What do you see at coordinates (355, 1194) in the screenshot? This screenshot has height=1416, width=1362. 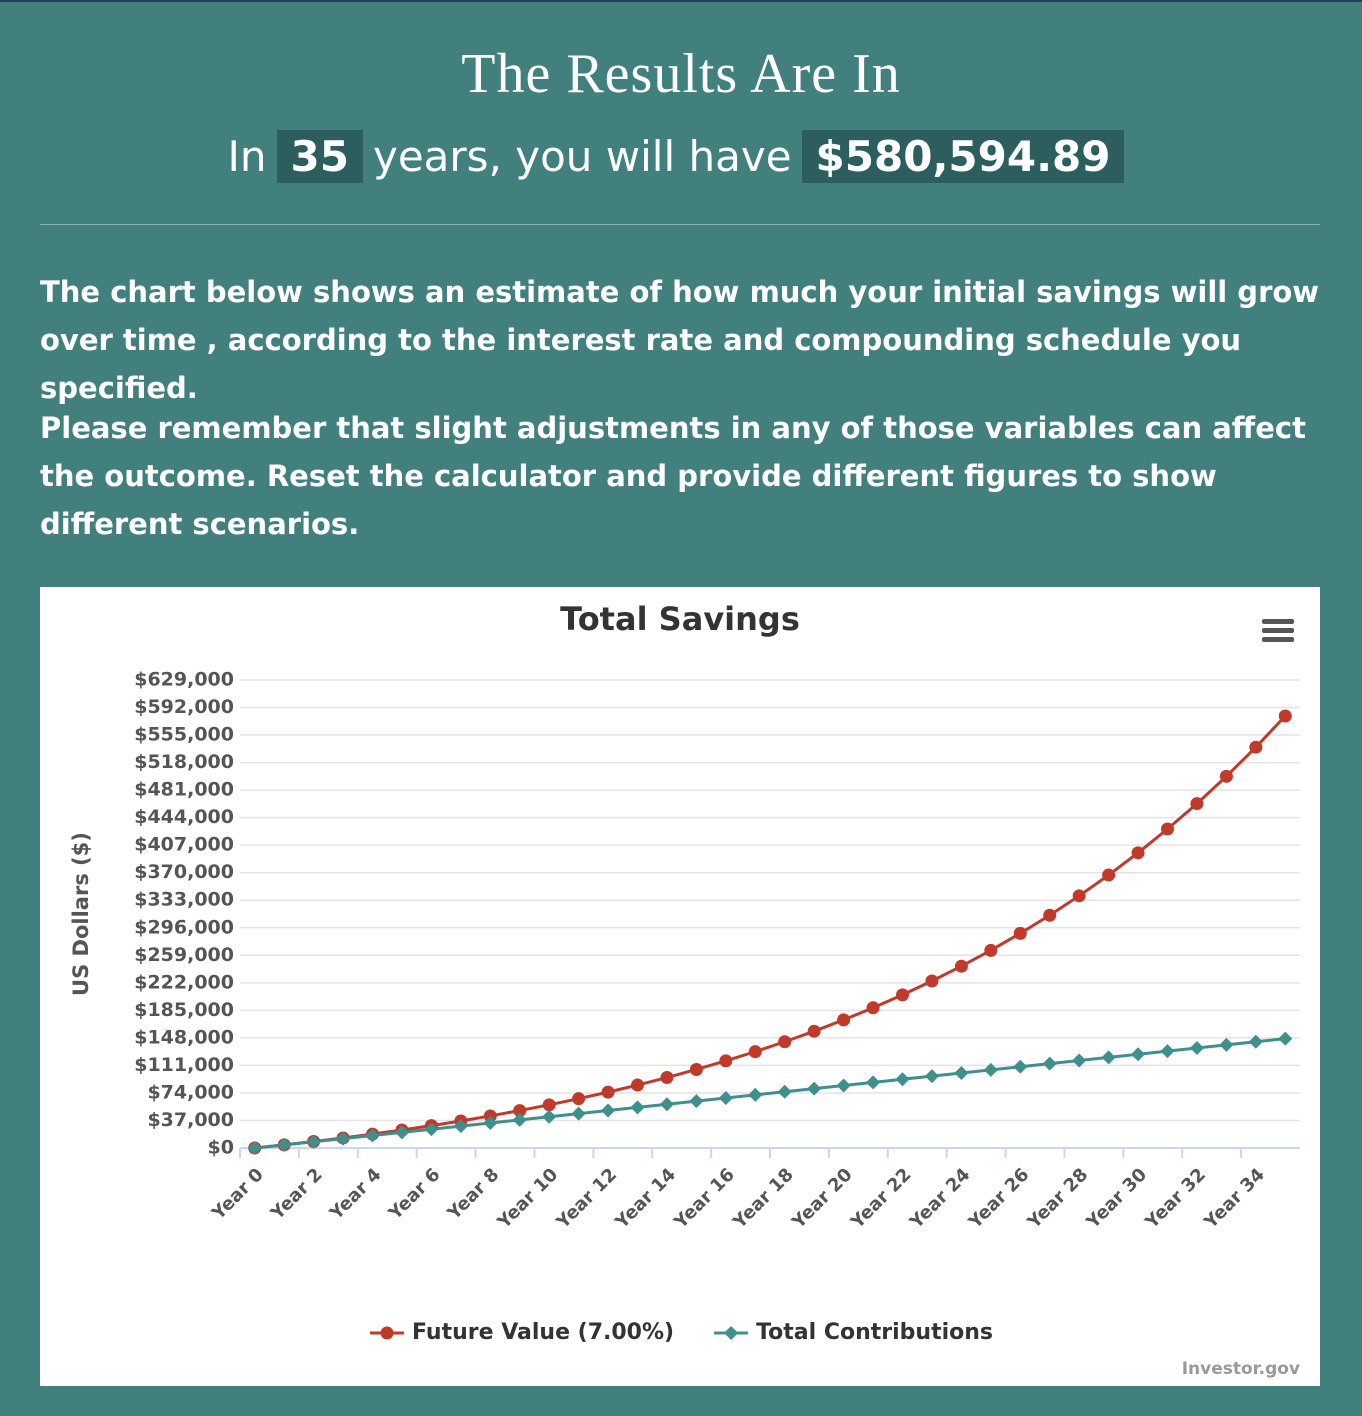 I see `x-tick-label: Year 4` at bounding box center [355, 1194].